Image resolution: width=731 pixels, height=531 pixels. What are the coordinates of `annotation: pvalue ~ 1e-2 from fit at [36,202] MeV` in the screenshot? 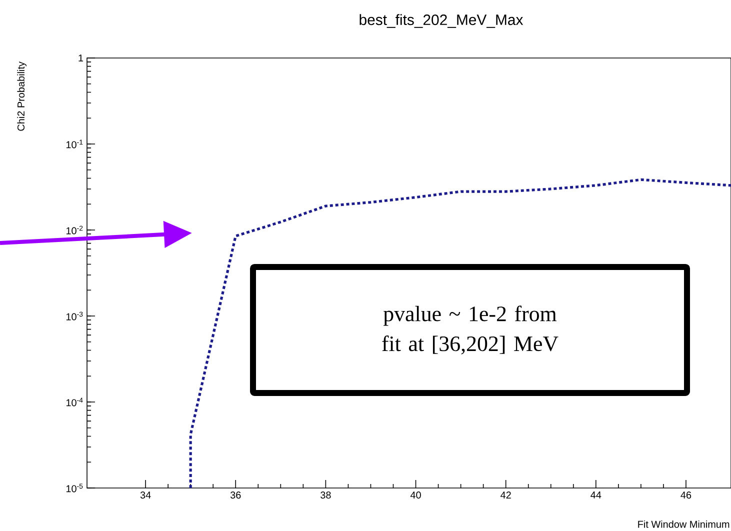 It's located at (470, 330).